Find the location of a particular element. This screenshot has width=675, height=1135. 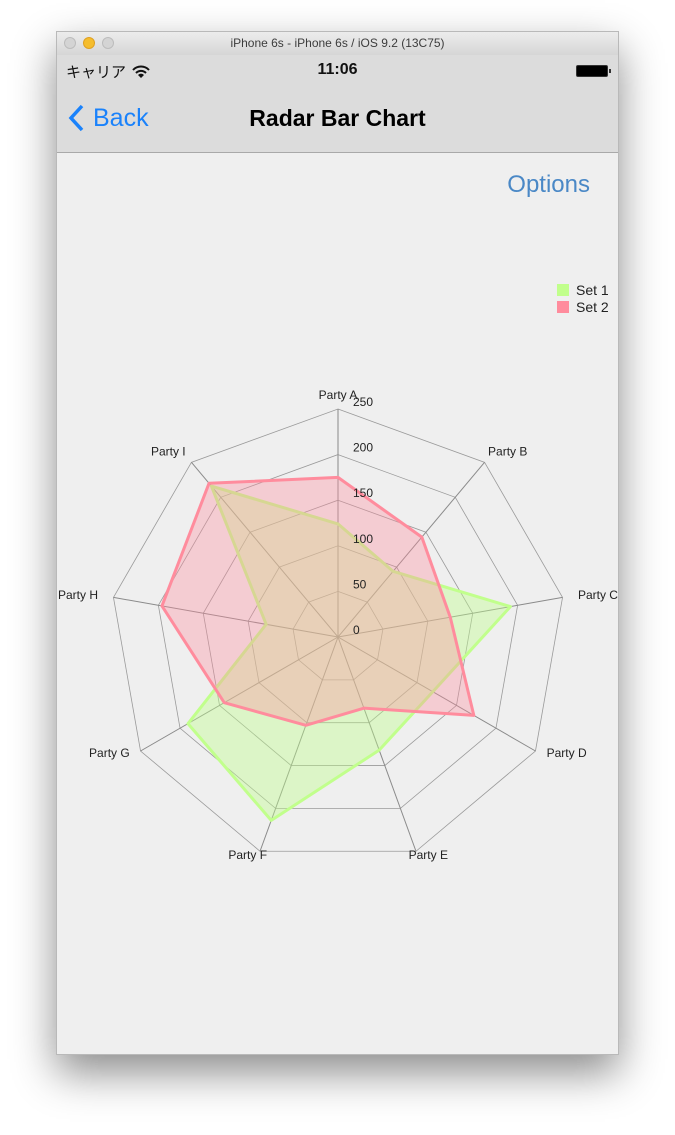

category-label: Party F is located at coordinates (247, 855).